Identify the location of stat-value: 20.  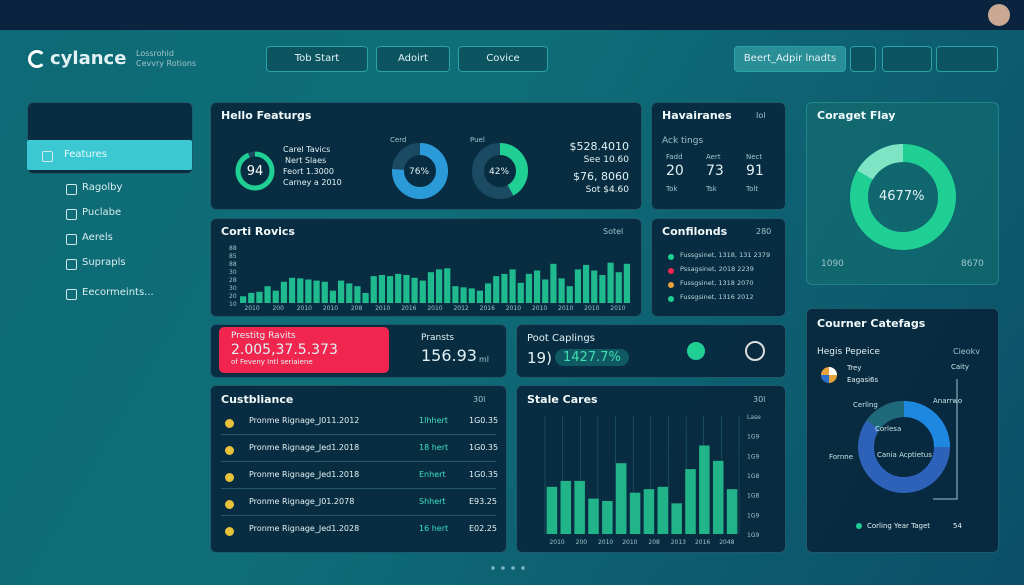
(675, 171).